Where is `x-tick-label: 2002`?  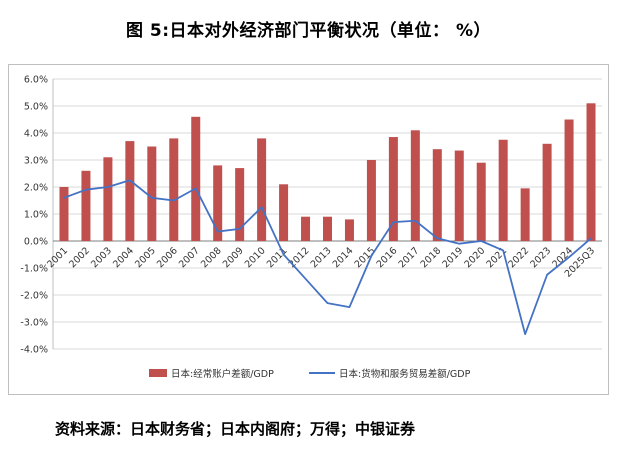
x-tick-label: 2002 is located at coordinates (79, 257).